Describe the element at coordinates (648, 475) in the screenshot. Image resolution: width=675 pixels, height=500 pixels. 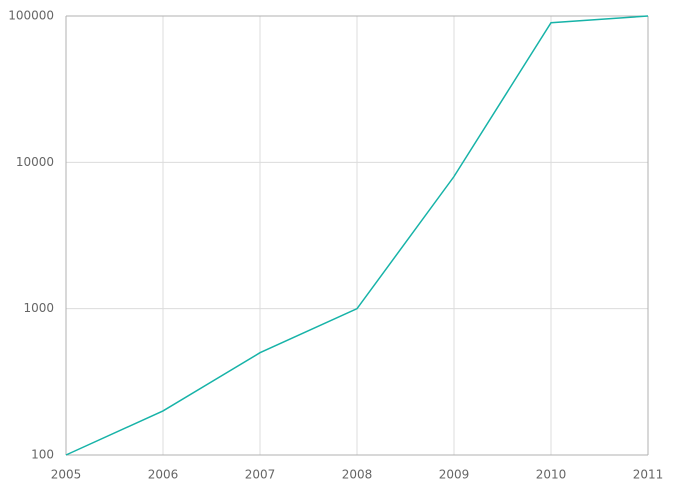
I see `x-tick-label: 2011` at that location.